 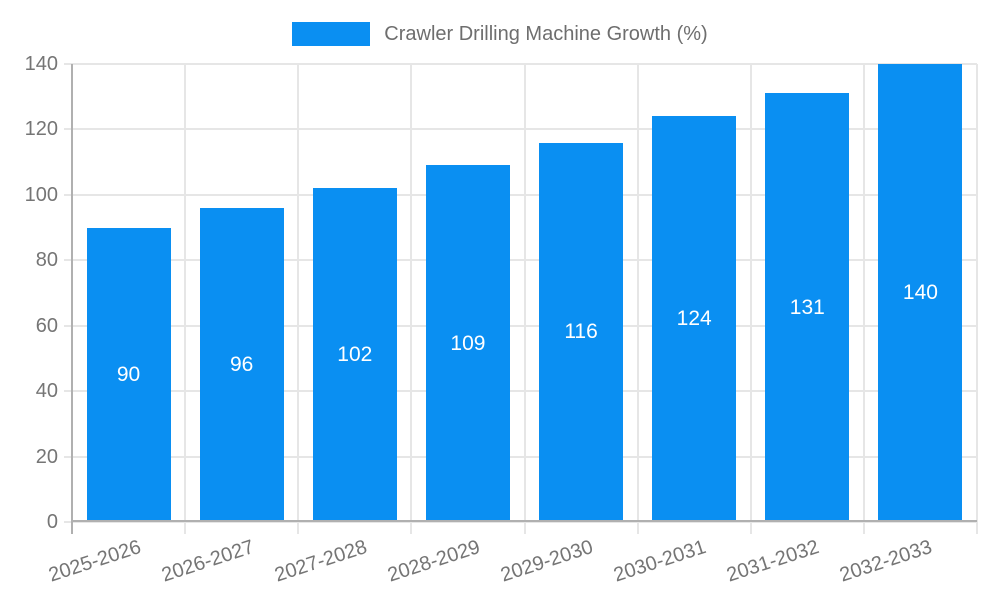 I want to click on bar: 102, so click(x=354, y=355).